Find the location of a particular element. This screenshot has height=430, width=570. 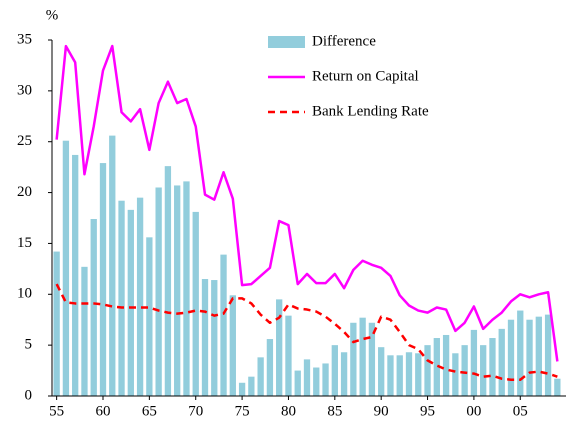

y-tick-label: 20 is located at coordinates (24, 192).